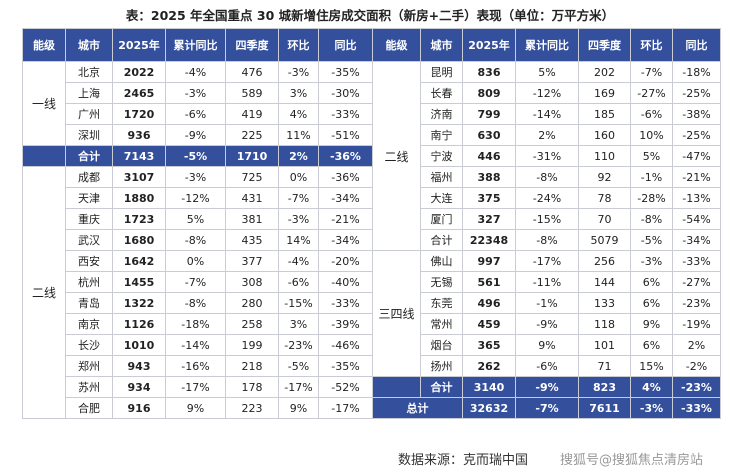  I want to click on cell: 烟台, so click(441, 345).